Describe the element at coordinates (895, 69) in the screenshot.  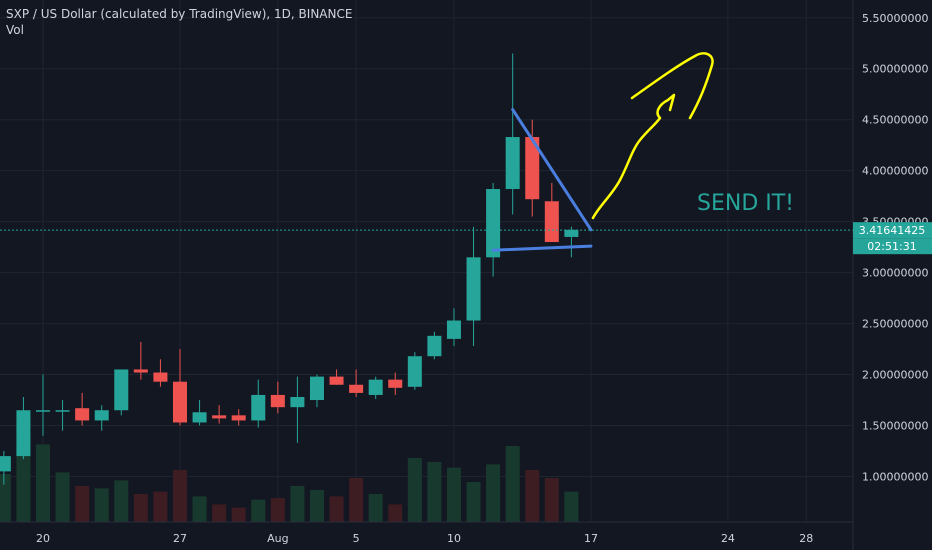
I see `y-tick-label: 5.00000000` at that location.